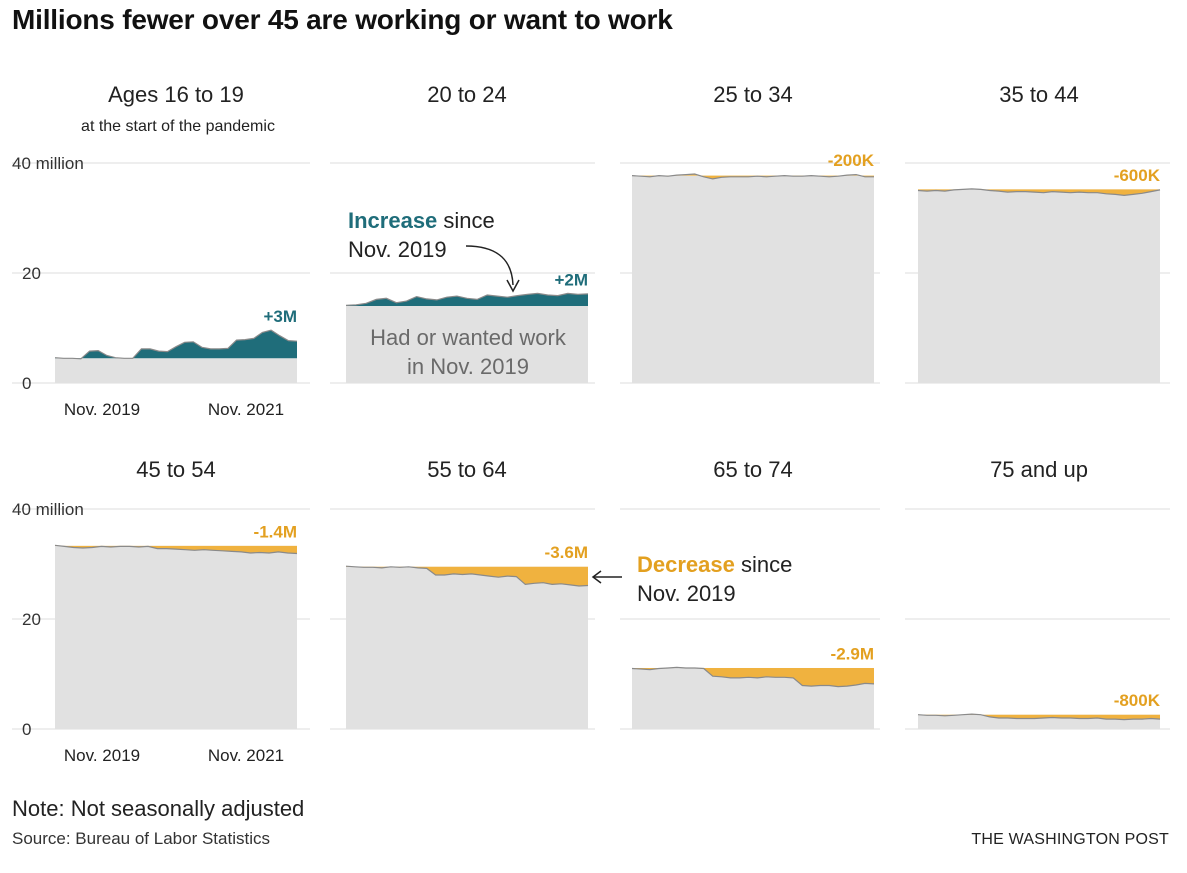 The image size is (1187, 873). What do you see at coordinates (465, 220) in the screenshot?
I see `increase-rest: since` at bounding box center [465, 220].